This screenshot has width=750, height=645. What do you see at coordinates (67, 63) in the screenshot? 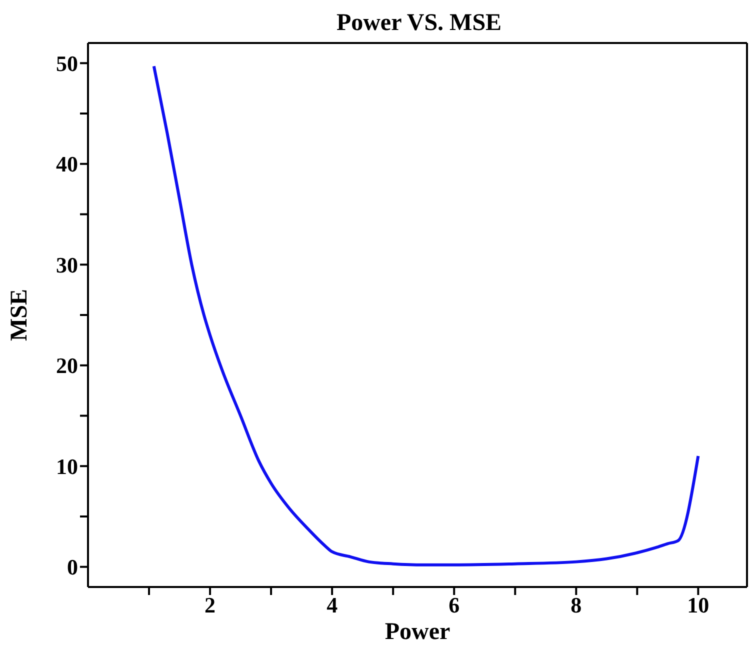
I see `y-tick-label: 50` at bounding box center [67, 63].